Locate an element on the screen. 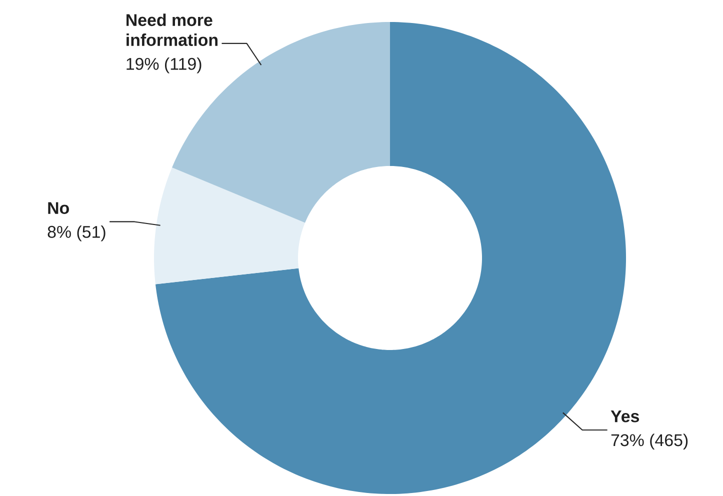 This screenshot has height=496, width=723. slice-label: Need more information is located at coordinates (172, 30).